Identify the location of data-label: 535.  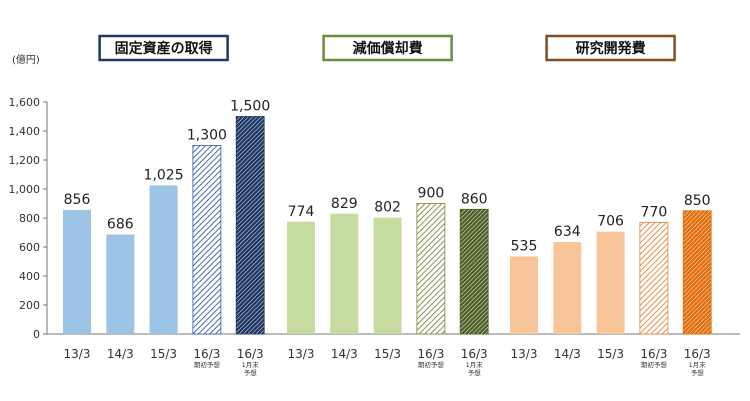
(524, 246).